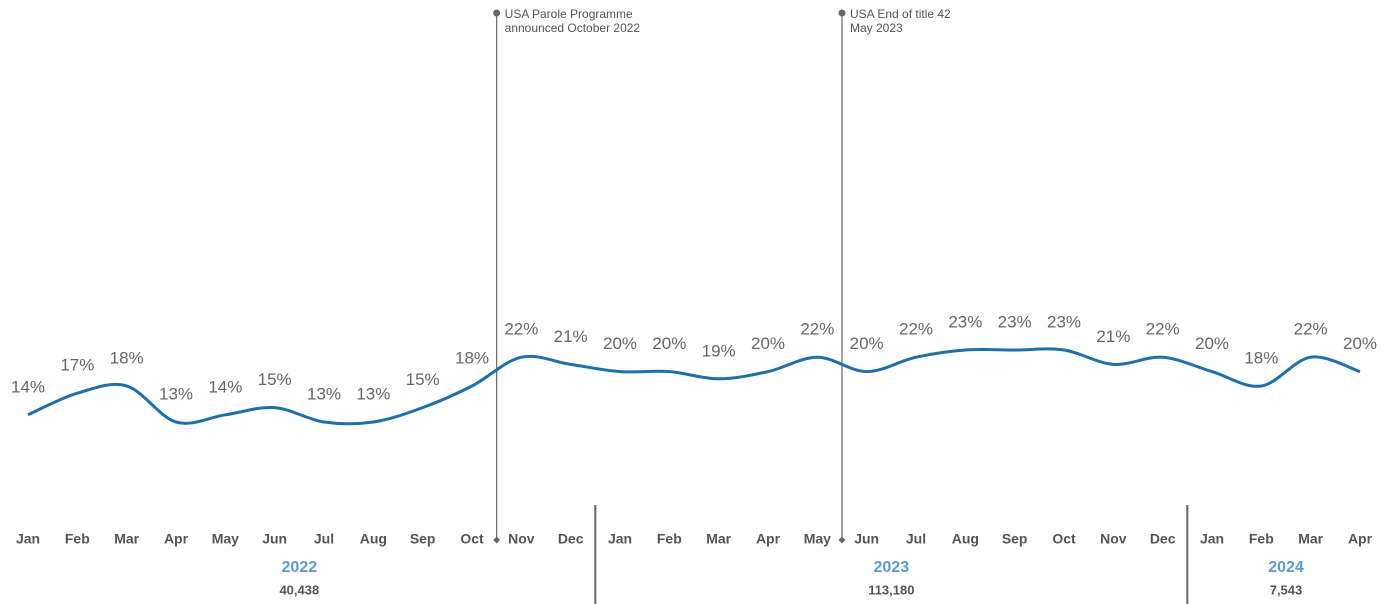 The height and width of the screenshot is (604, 1393). I want to click on year-label: 2022, so click(300, 567).